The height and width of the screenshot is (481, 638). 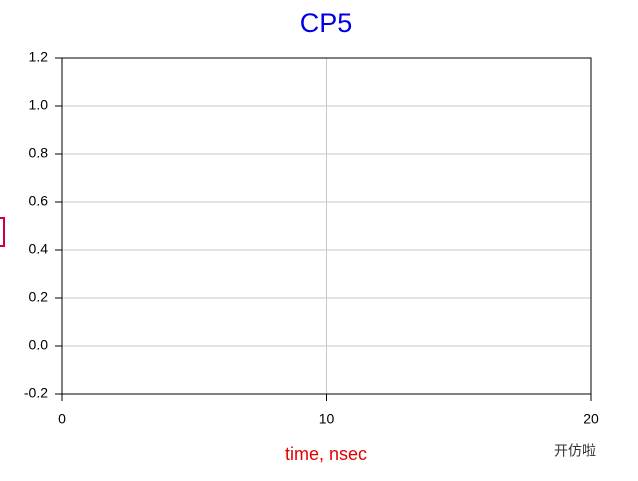 I want to click on x-tick-label: 10, so click(x=327, y=419).